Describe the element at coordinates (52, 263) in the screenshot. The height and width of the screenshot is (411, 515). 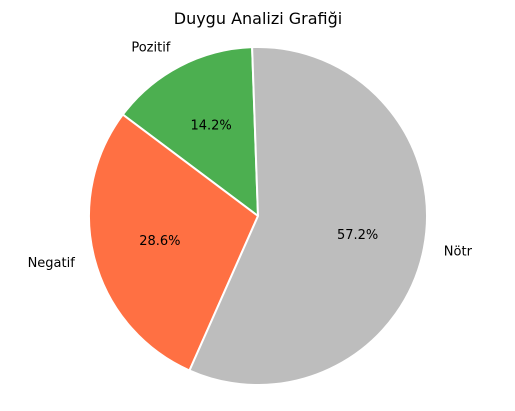
I see `slice-label-negatif: Negatif` at that location.